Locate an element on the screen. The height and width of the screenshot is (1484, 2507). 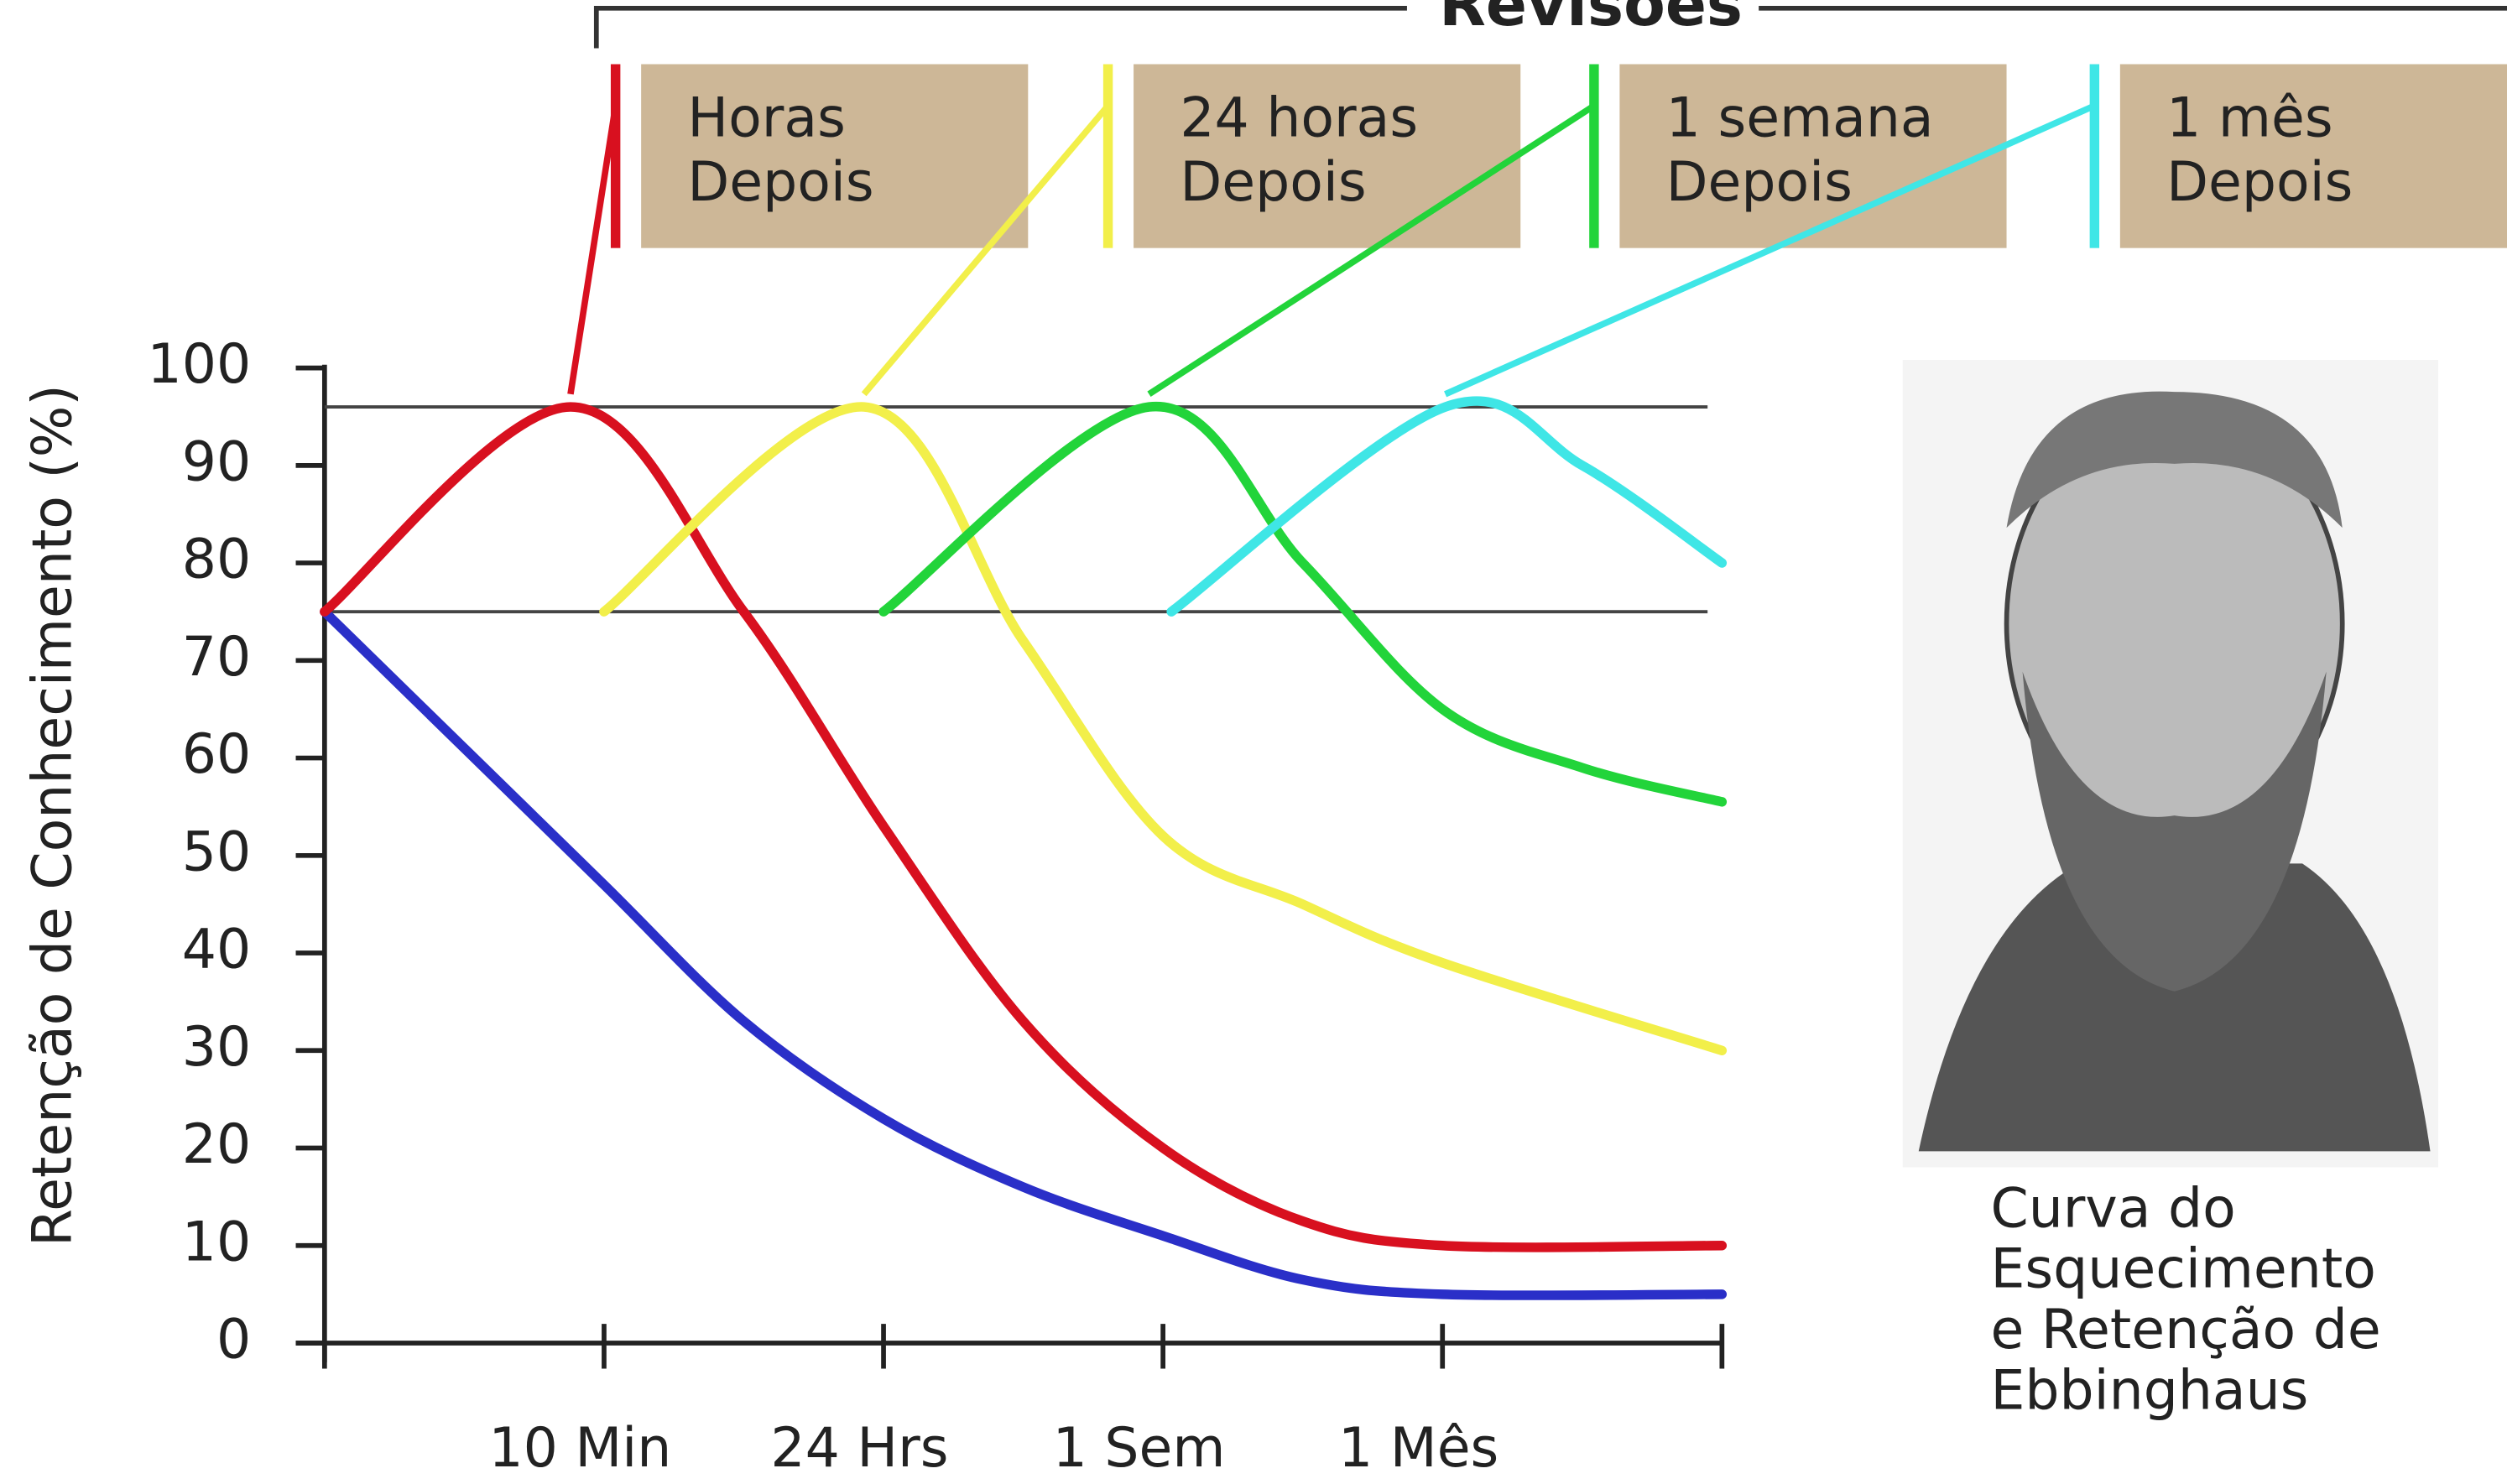
caption: Curva do is located at coordinates (2112, 1208).